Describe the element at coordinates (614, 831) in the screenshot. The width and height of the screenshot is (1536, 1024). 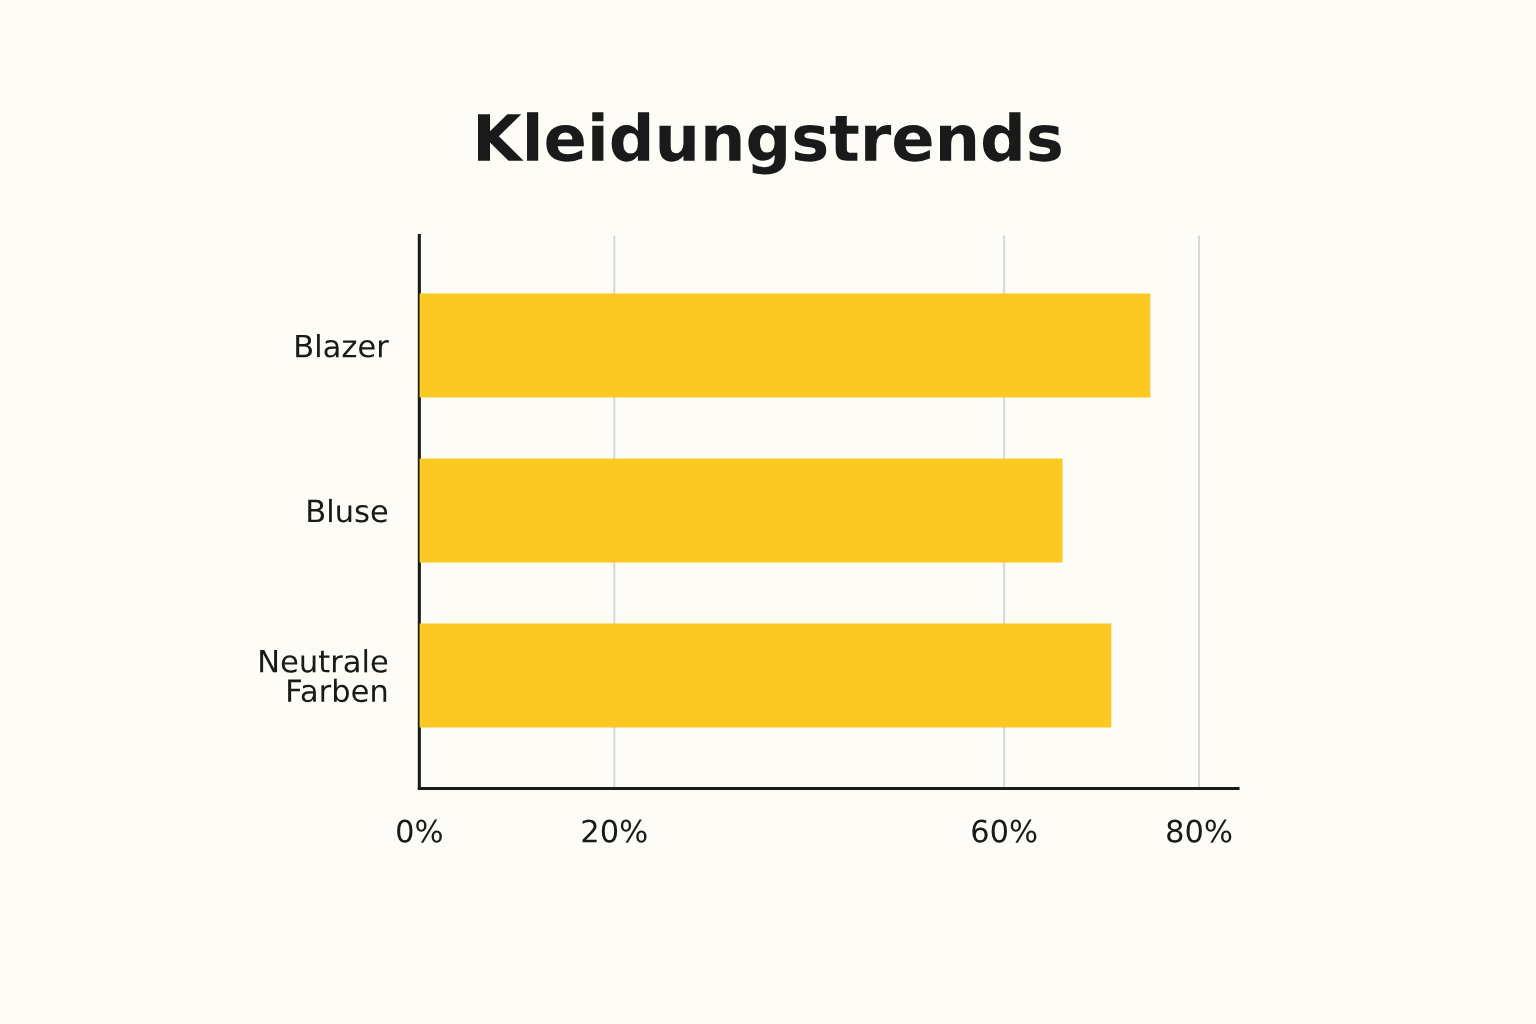
I see `x-tick-label: 20%` at that location.